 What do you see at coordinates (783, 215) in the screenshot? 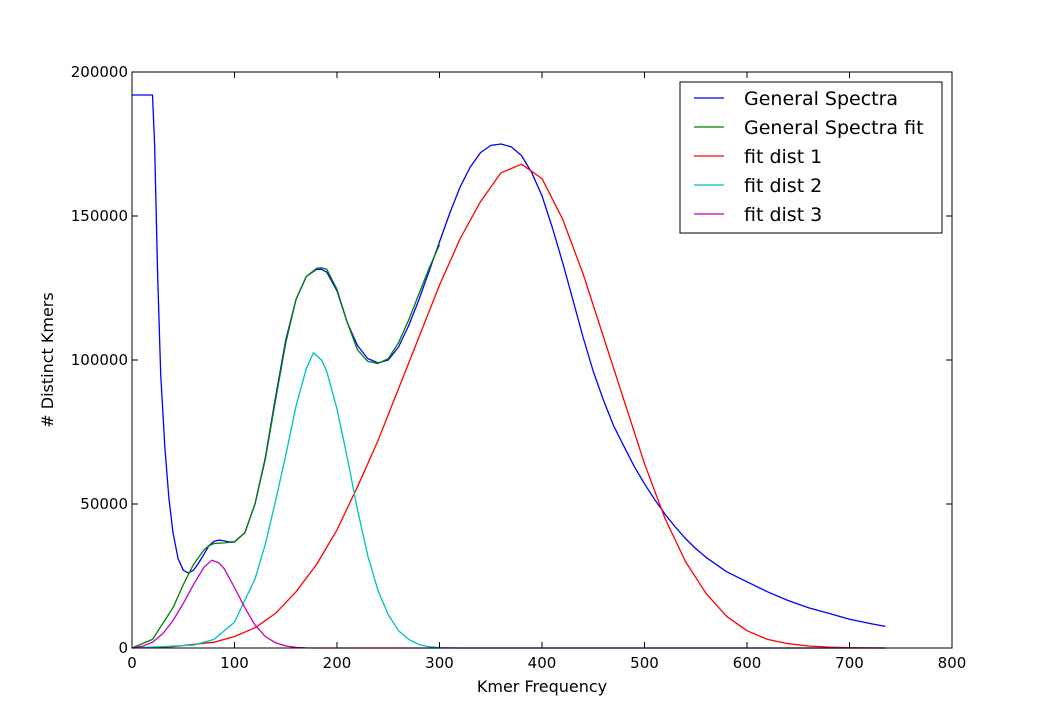
I see `legend-label-5: fit dist 3` at bounding box center [783, 215].